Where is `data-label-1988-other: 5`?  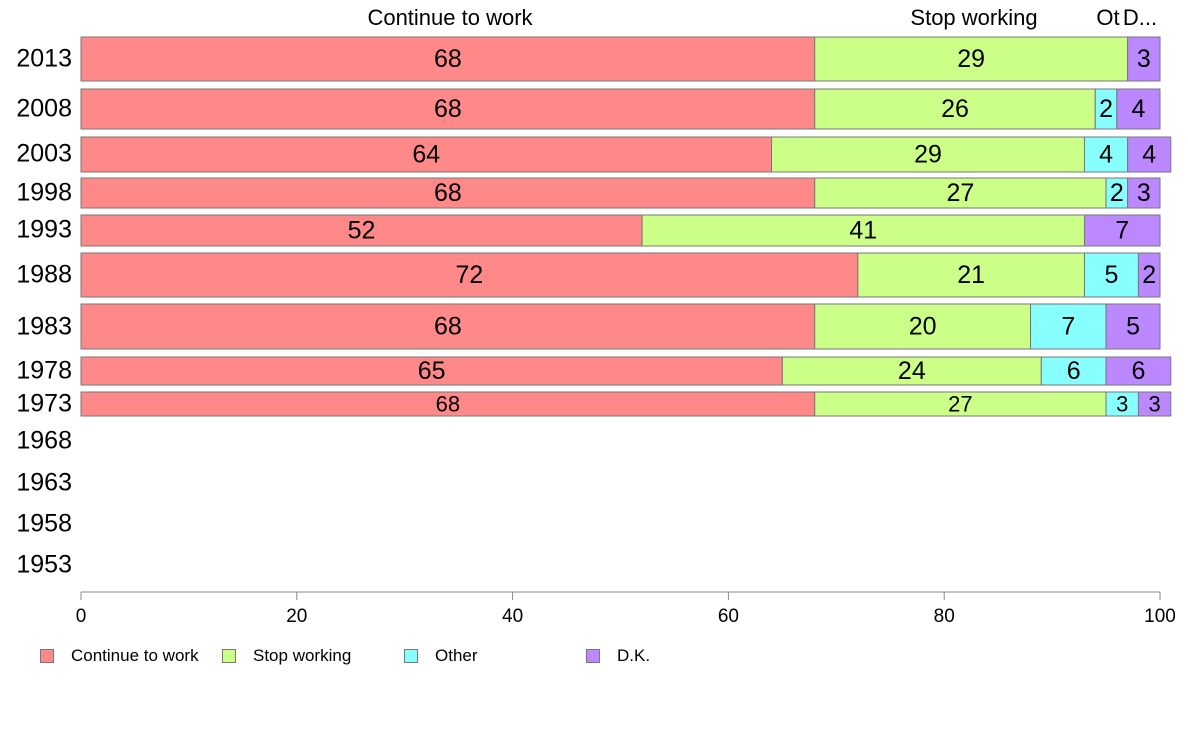 data-label-1988-other: 5 is located at coordinates (1111, 275).